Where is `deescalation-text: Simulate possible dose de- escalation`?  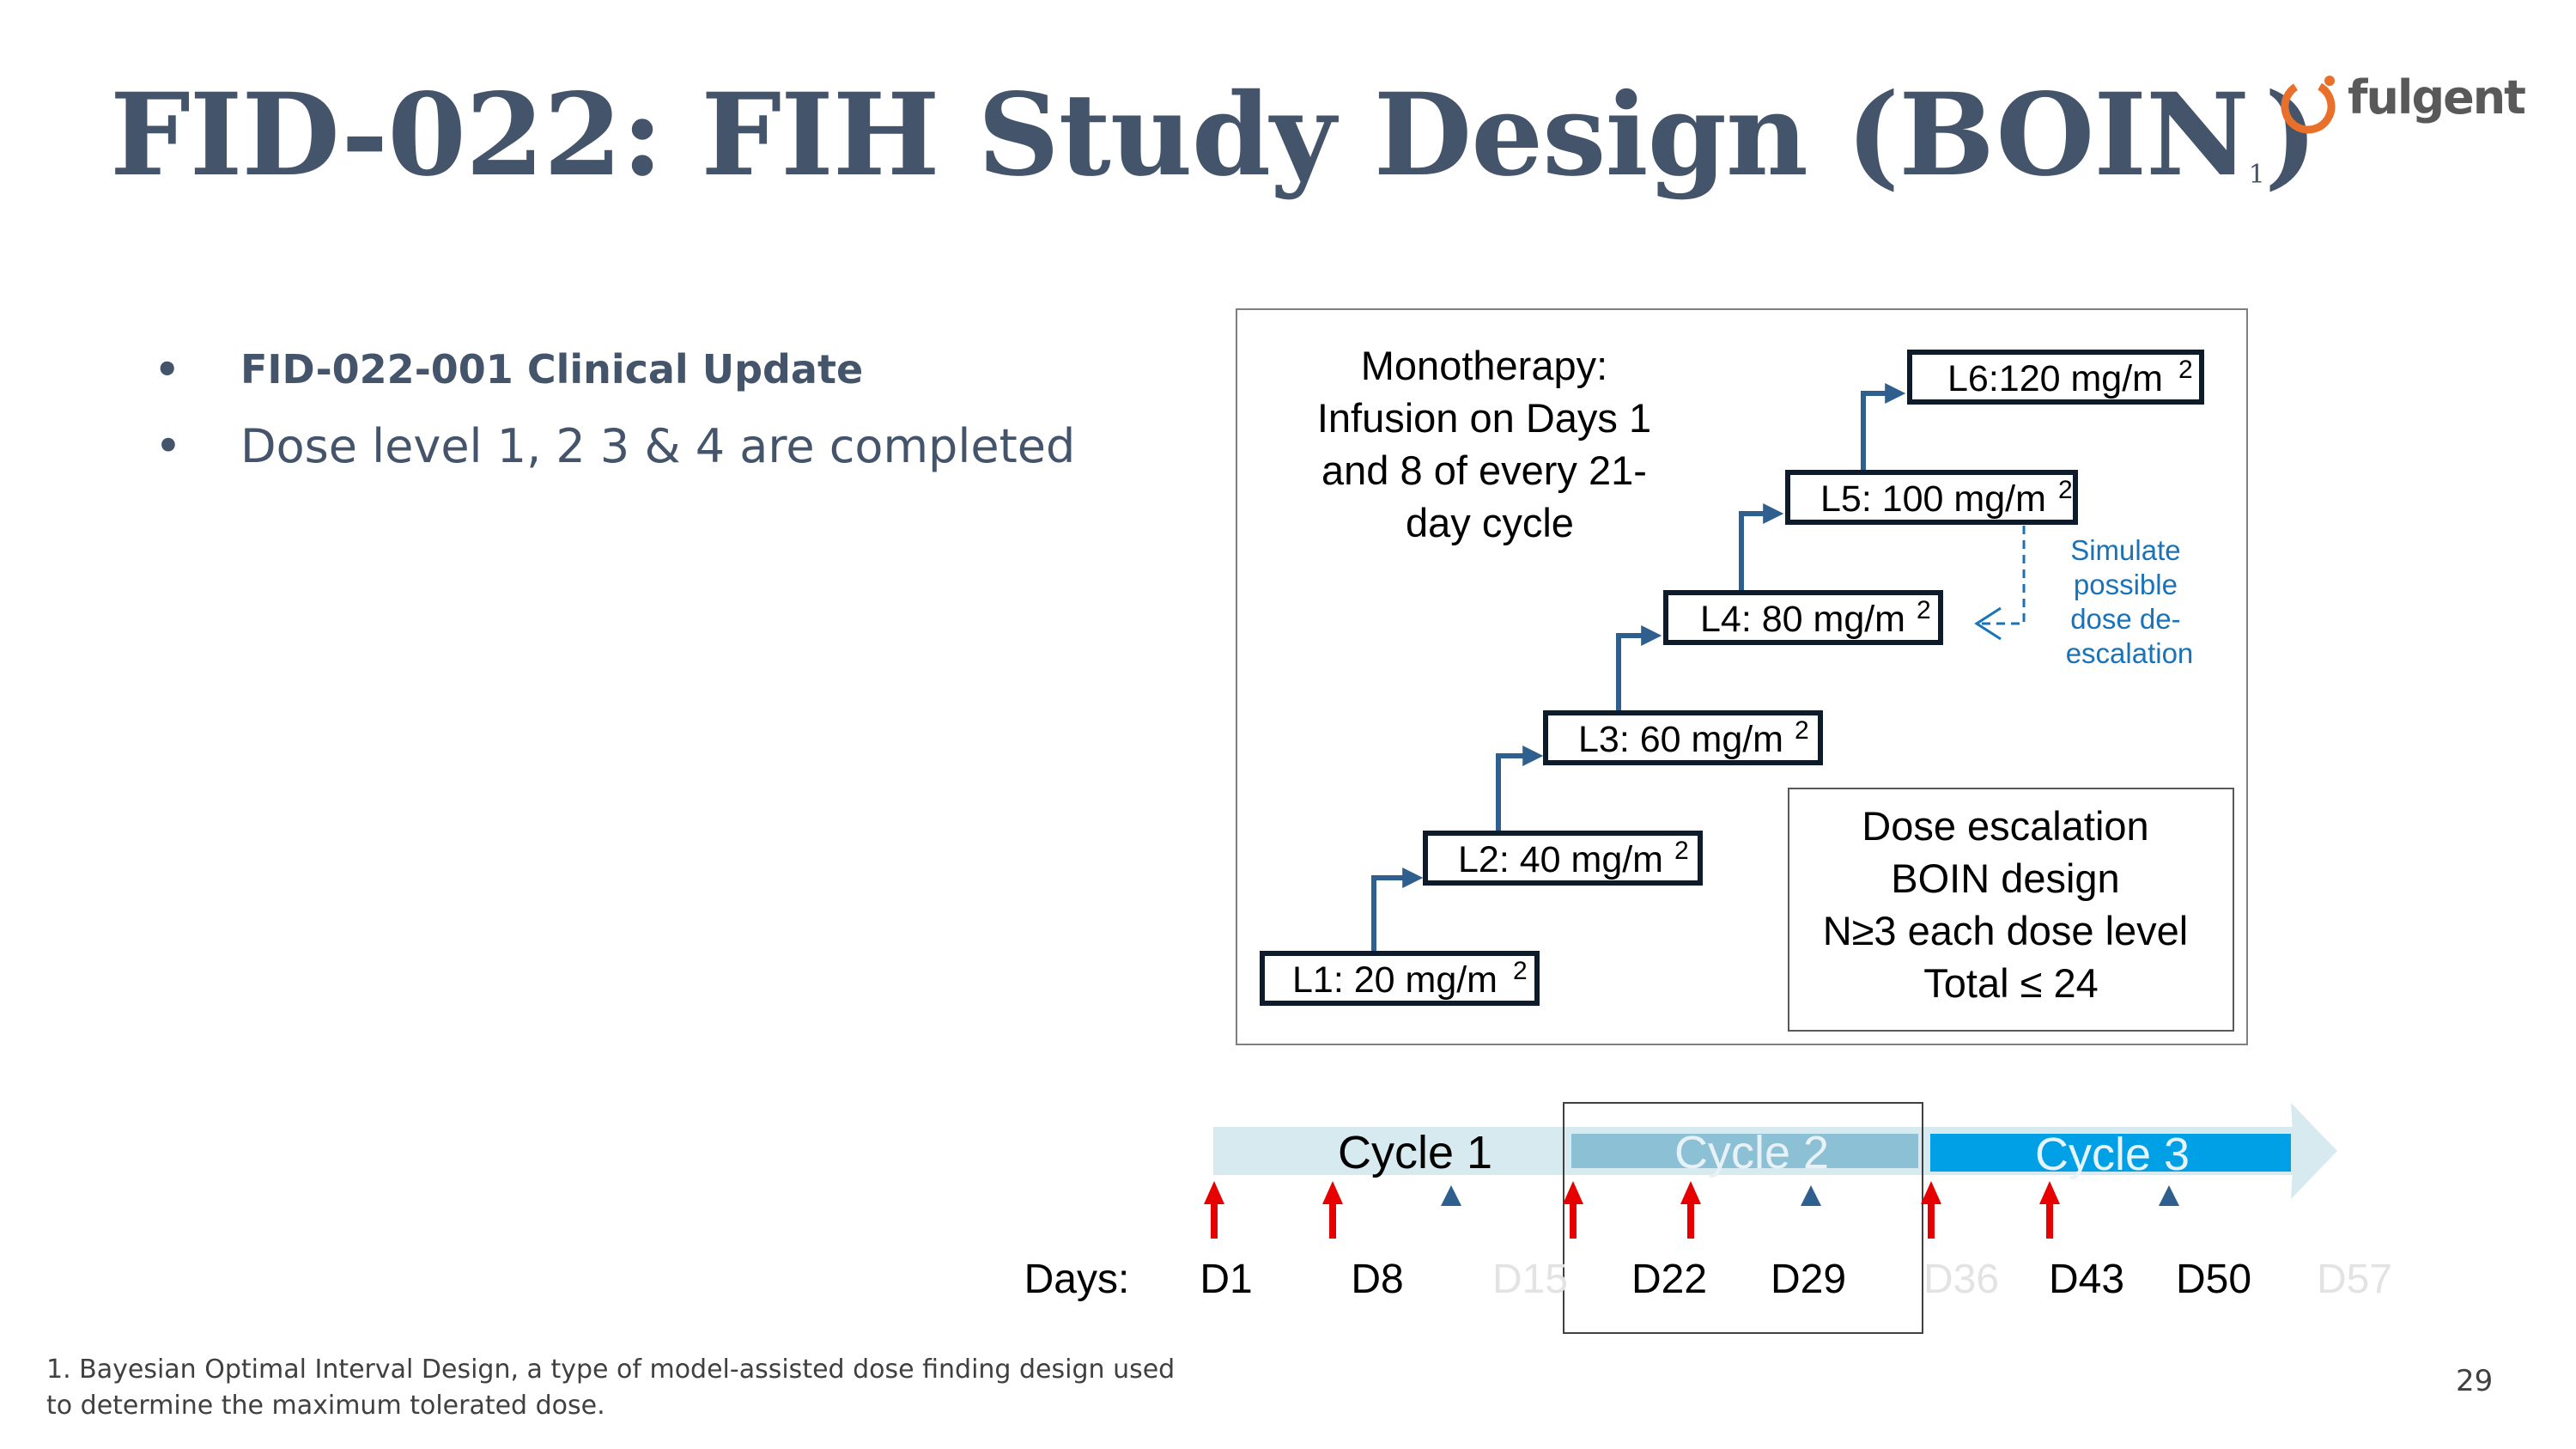
deescalation-text: Simulate possible dose de- escalation is located at coordinates (2130, 601).